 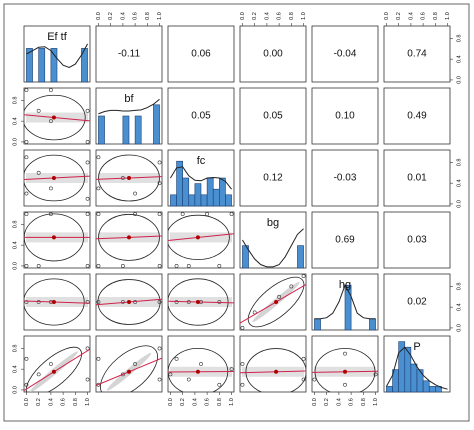 I want to click on correlation-label: -0.04, so click(x=345, y=54).